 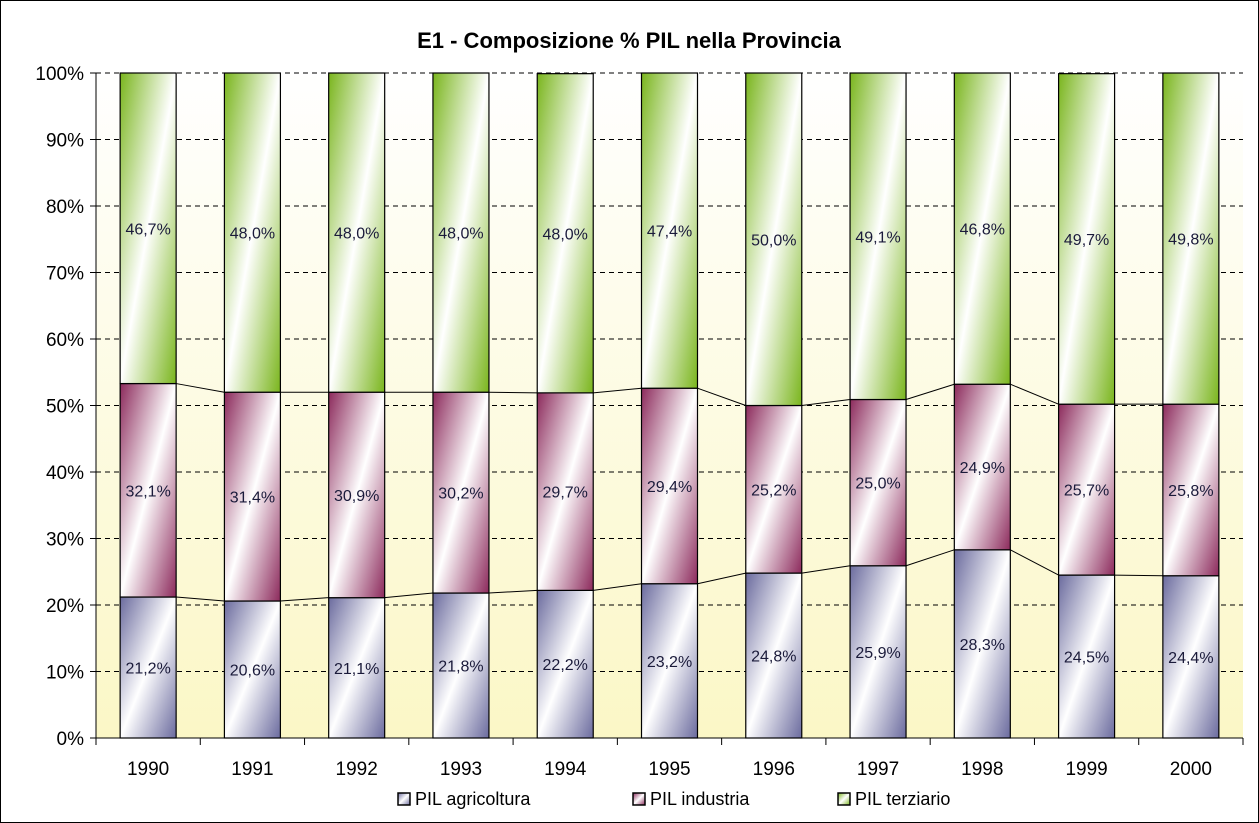 I want to click on data-label: 31,4%, so click(x=252, y=498).